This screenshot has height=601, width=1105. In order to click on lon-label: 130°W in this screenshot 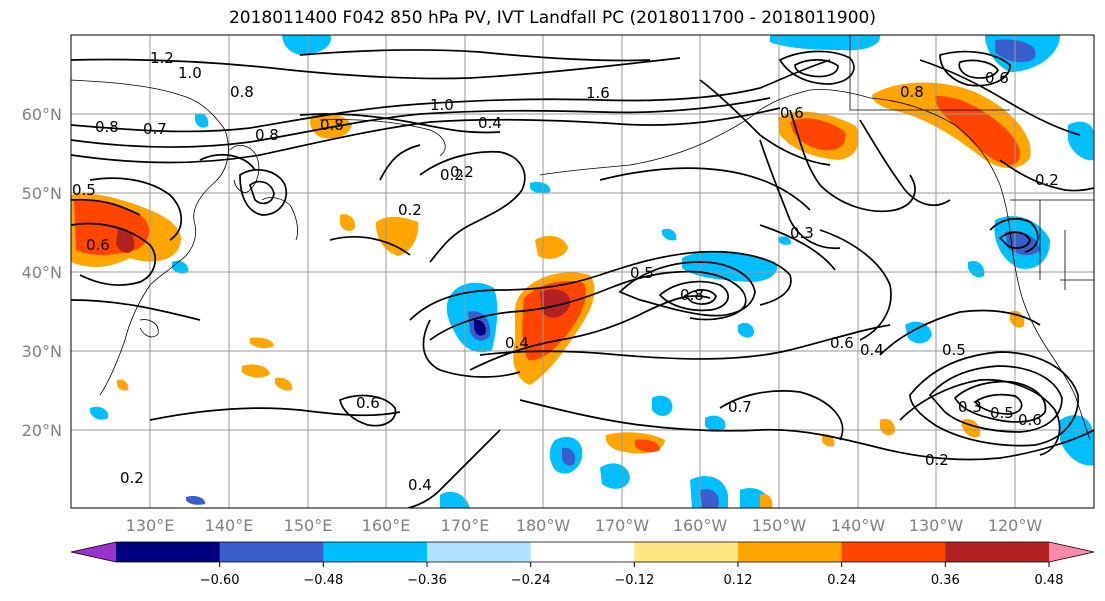, I will do `click(936, 525)`.